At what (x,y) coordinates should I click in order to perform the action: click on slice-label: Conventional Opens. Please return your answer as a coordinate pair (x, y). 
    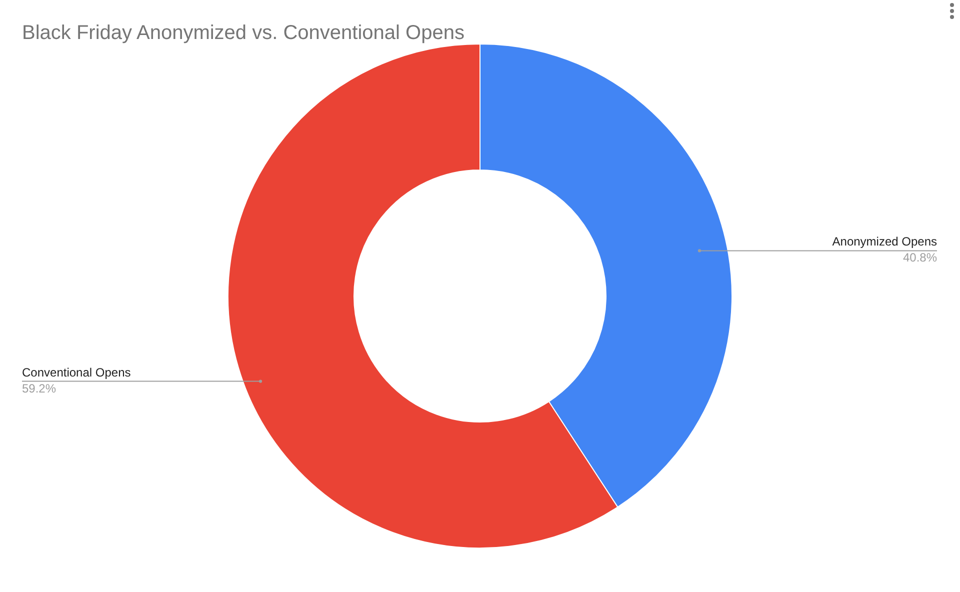
    Looking at the image, I should click on (76, 372).